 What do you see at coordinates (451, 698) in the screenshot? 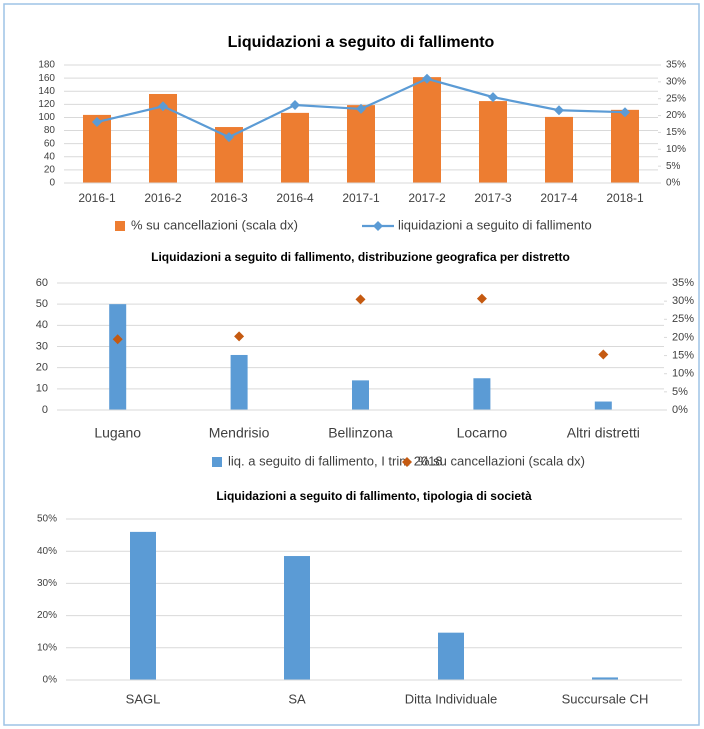
I see `x-tick-label: Ditta Individuale` at bounding box center [451, 698].